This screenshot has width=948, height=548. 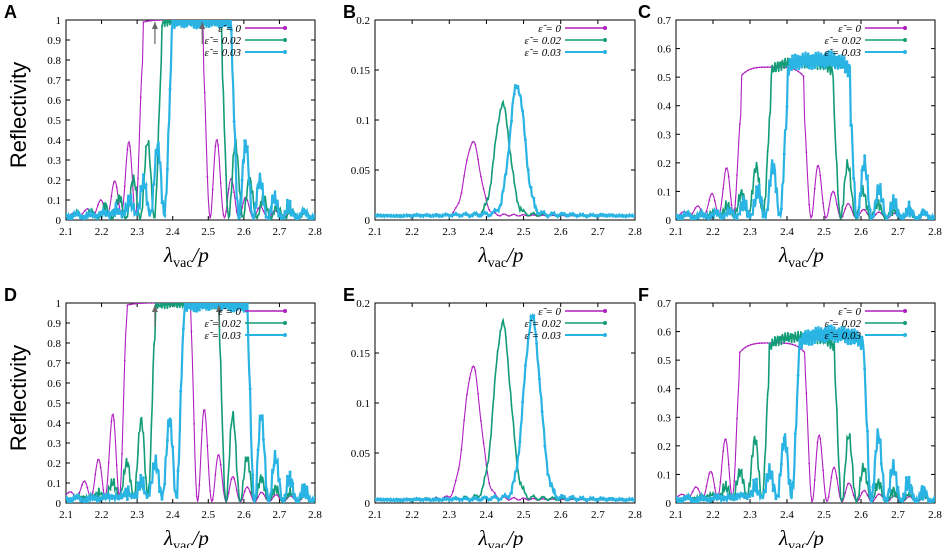 What do you see at coordinates (898, 515) in the screenshot?
I see `x-tick-label: 2.7` at bounding box center [898, 515].